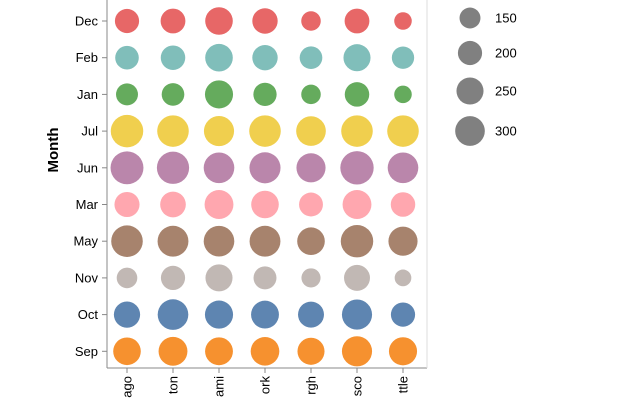  I want to click on x-tick-label: sco, so click(357, 386).